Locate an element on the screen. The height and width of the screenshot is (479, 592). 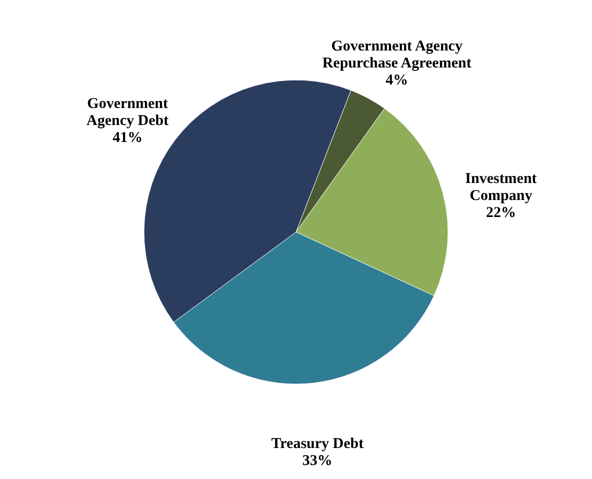
data-label: 33% is located at coordinates (317, 460).